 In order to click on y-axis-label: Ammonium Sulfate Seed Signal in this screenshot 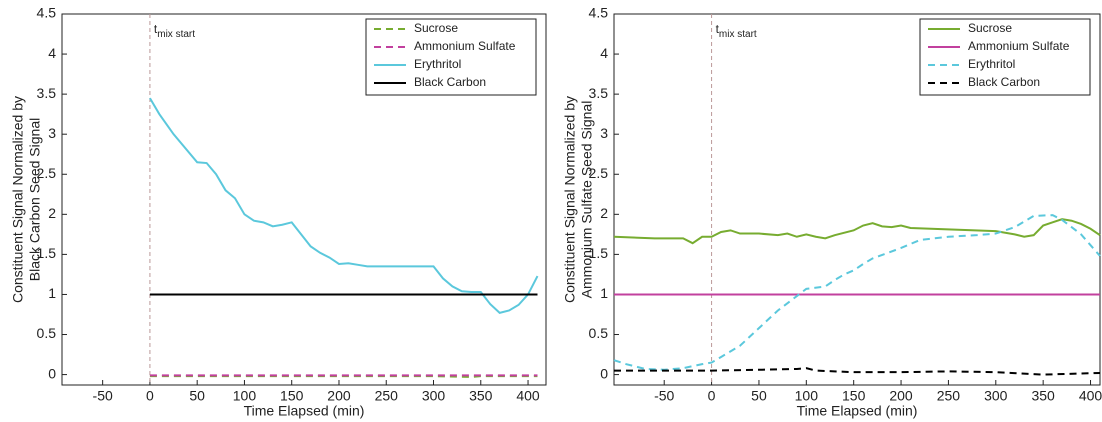, I will do `click(587, 200)`.